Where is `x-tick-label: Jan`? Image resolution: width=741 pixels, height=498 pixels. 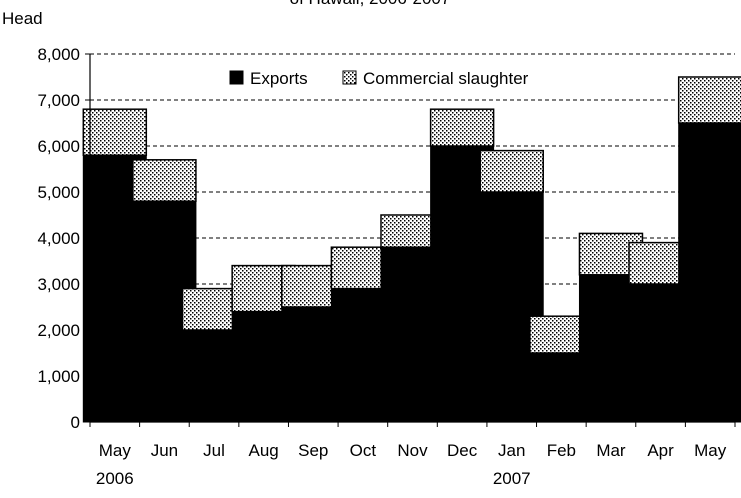
x-tick-label: Jan is located at coordinates (511, 450).